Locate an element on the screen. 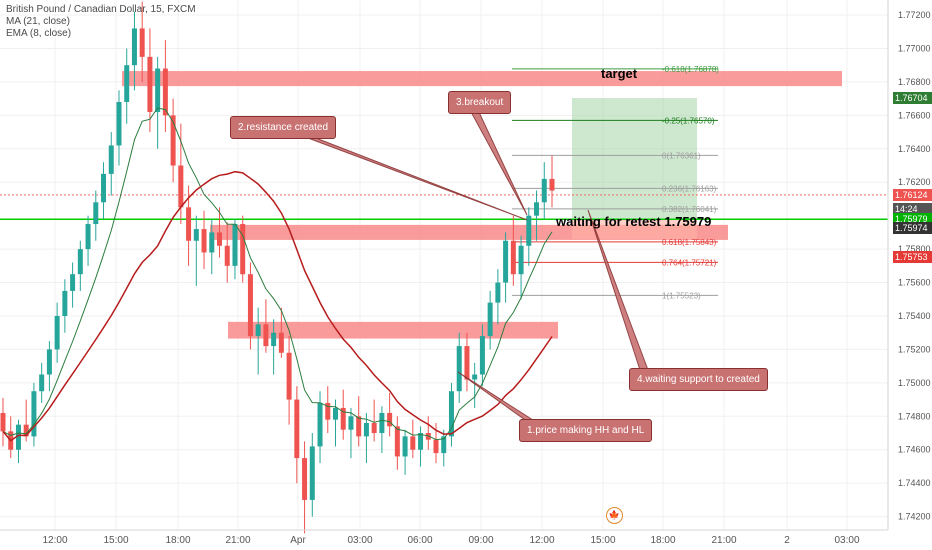 This screenshot has width=932, height=550. price-tag: 14:24 is located at coordinates (912, 208).